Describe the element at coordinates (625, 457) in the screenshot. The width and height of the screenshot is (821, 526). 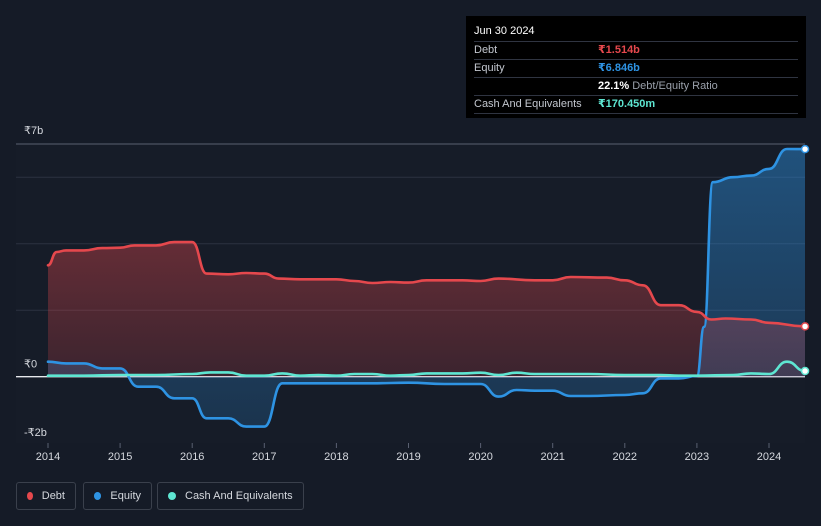
I see `x-tick-label: 2022` at that location.